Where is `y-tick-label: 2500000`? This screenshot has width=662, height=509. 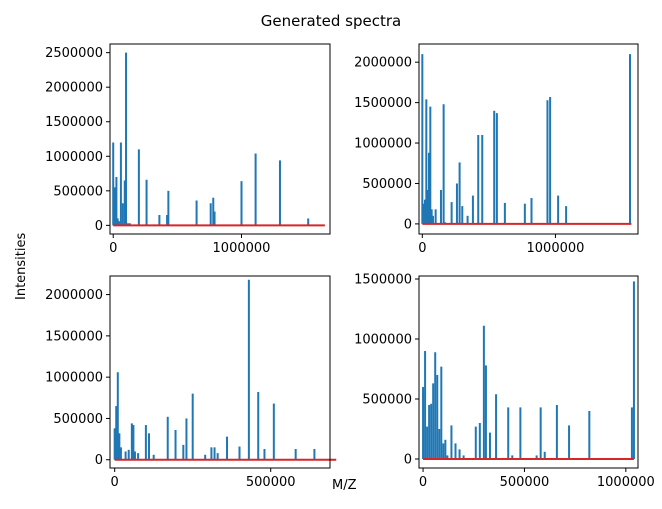 y-tick-label: 2500000 is located at coordinates (74, 53).